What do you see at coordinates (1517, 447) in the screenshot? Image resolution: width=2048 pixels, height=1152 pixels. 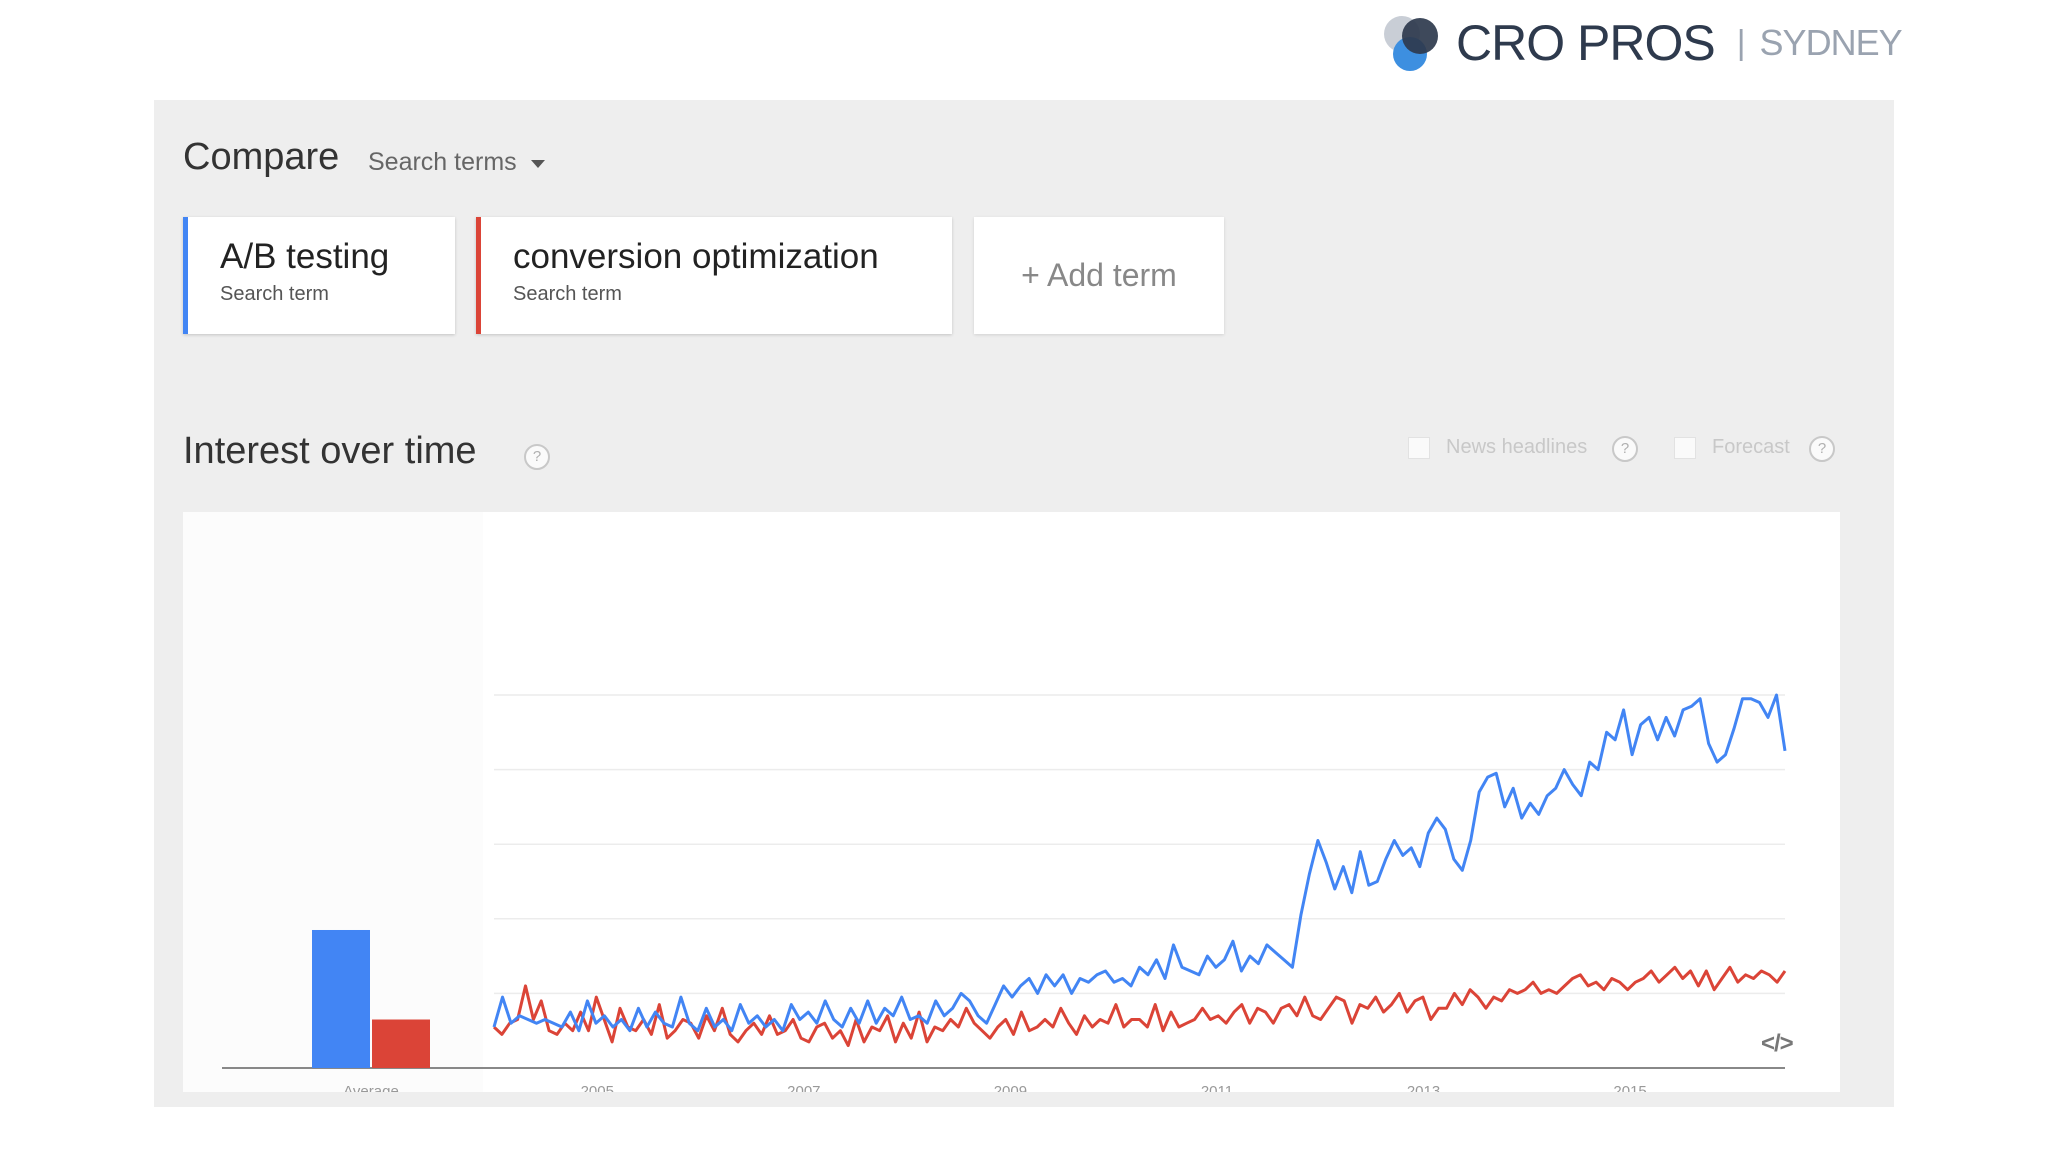 I see `news-headlines-label: News headlines` at bounding box center [1517, 447].